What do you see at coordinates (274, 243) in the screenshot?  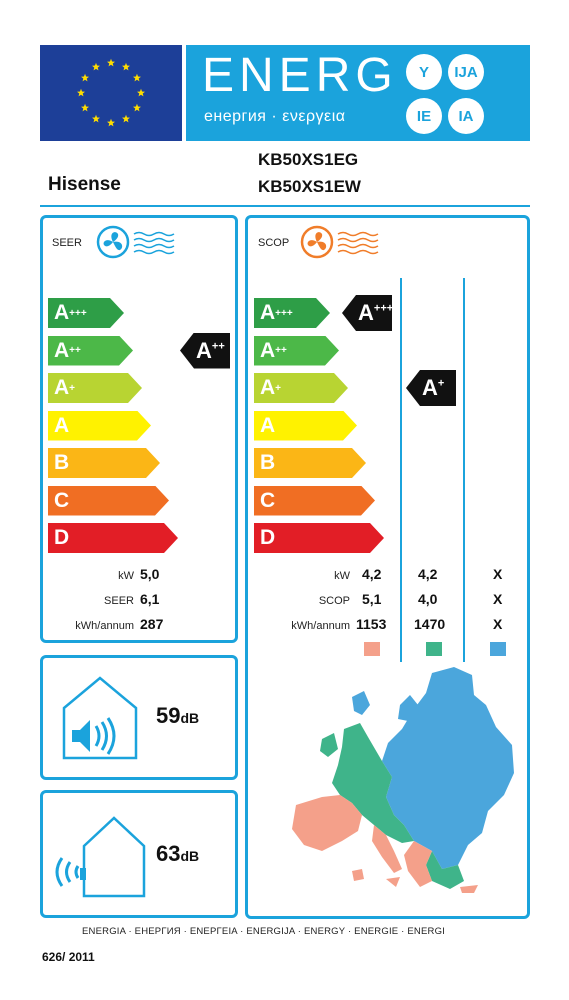 I see `scop-label: SCOP` at bounding box center [274, 243].